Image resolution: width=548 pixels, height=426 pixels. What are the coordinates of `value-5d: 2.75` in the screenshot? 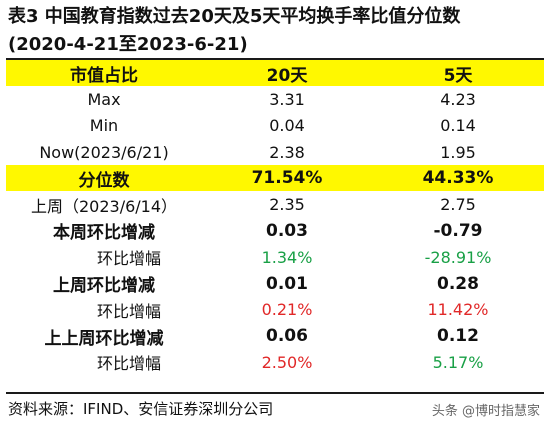 It's located at (458, 205).